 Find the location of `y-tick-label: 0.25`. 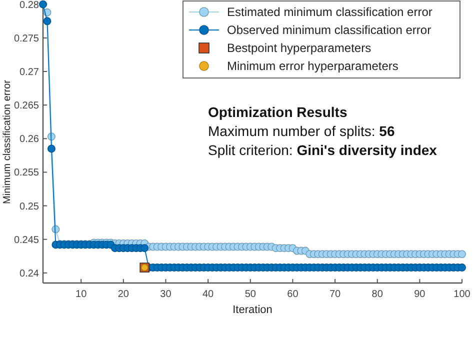

y-tick-label: 0.25 is located at coordinates (30, 206).